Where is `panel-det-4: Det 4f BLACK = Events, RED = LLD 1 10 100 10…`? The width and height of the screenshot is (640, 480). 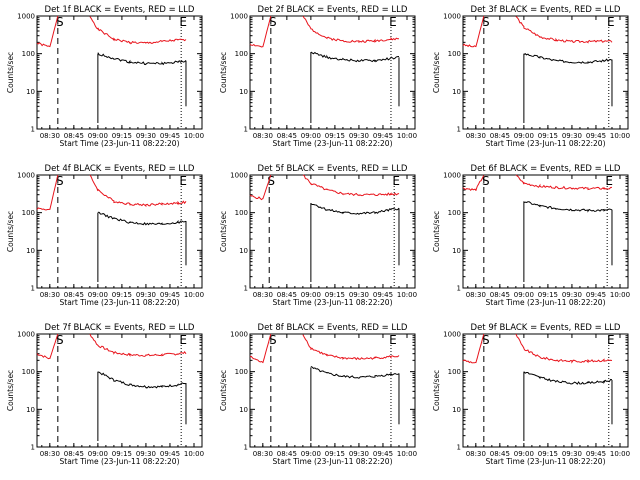 panel-det-4: Det 4f BLACK = Events, RED = LLD 1 10 100 10… is located at coordinates (105, 235).